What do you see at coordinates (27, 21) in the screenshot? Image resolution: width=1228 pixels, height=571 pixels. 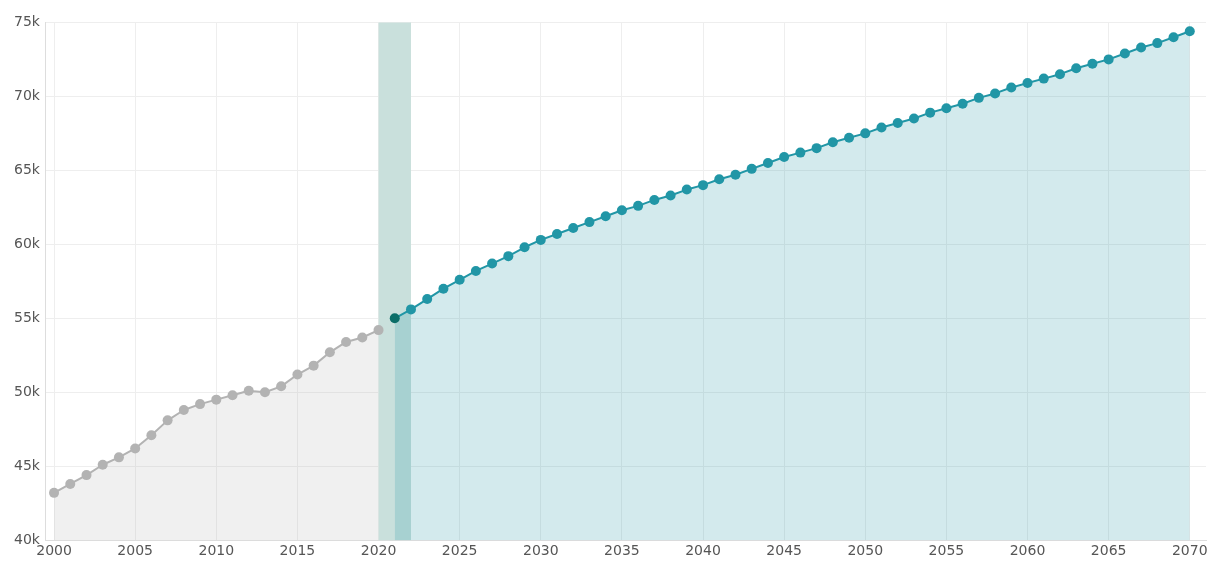 I see `y-tick-label: 75k` at bounding box center [27, 21].